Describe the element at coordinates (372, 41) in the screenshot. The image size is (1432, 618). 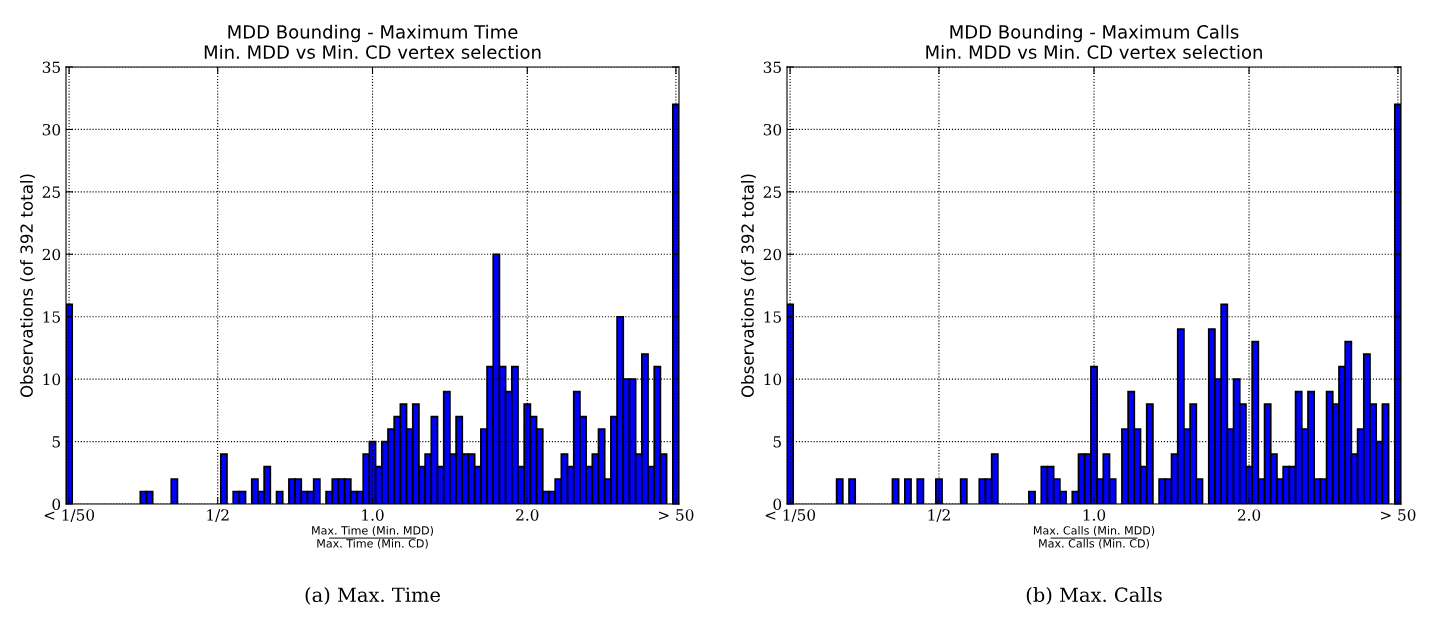
I see `chart-title: MDD Bounding - Maximum Time Min. MDD vs Min. CD vertex selection` at that location.